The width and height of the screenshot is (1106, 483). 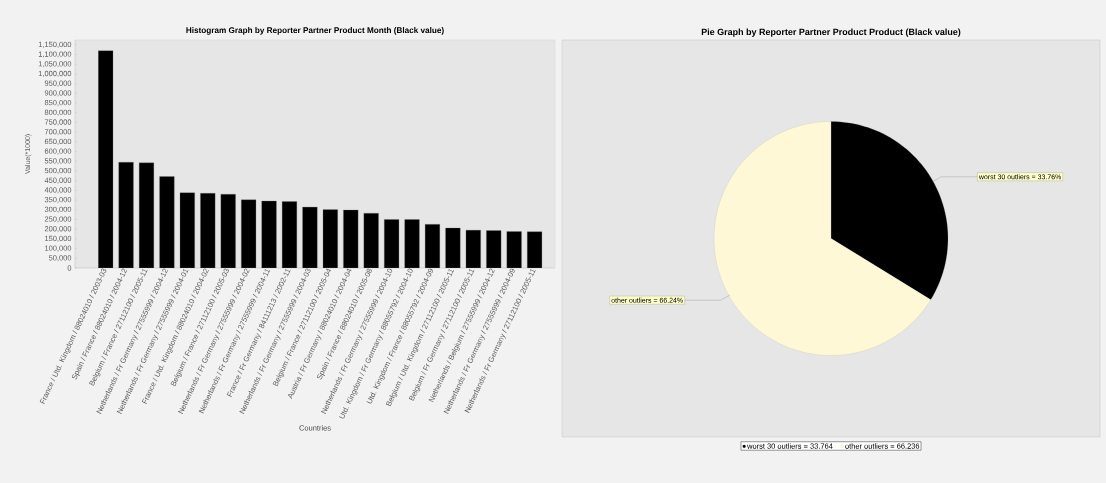 What do you see at coordinates (831, 32) in the screenshot?
I see `chart-title: Pie Graph by Reporter Partner Product Product (Black value)` at bounding box center [831, 32].